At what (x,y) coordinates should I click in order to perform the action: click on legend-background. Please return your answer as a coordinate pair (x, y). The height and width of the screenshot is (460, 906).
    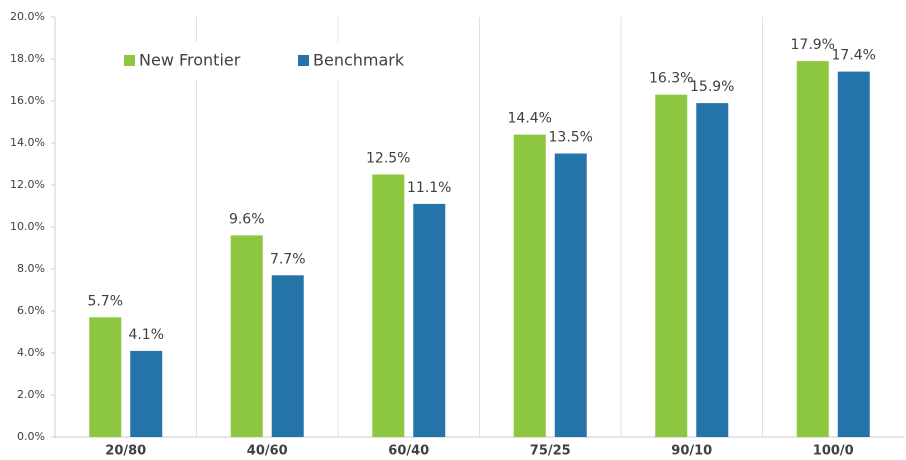
    Looking at the image, I should click on (260, 61).